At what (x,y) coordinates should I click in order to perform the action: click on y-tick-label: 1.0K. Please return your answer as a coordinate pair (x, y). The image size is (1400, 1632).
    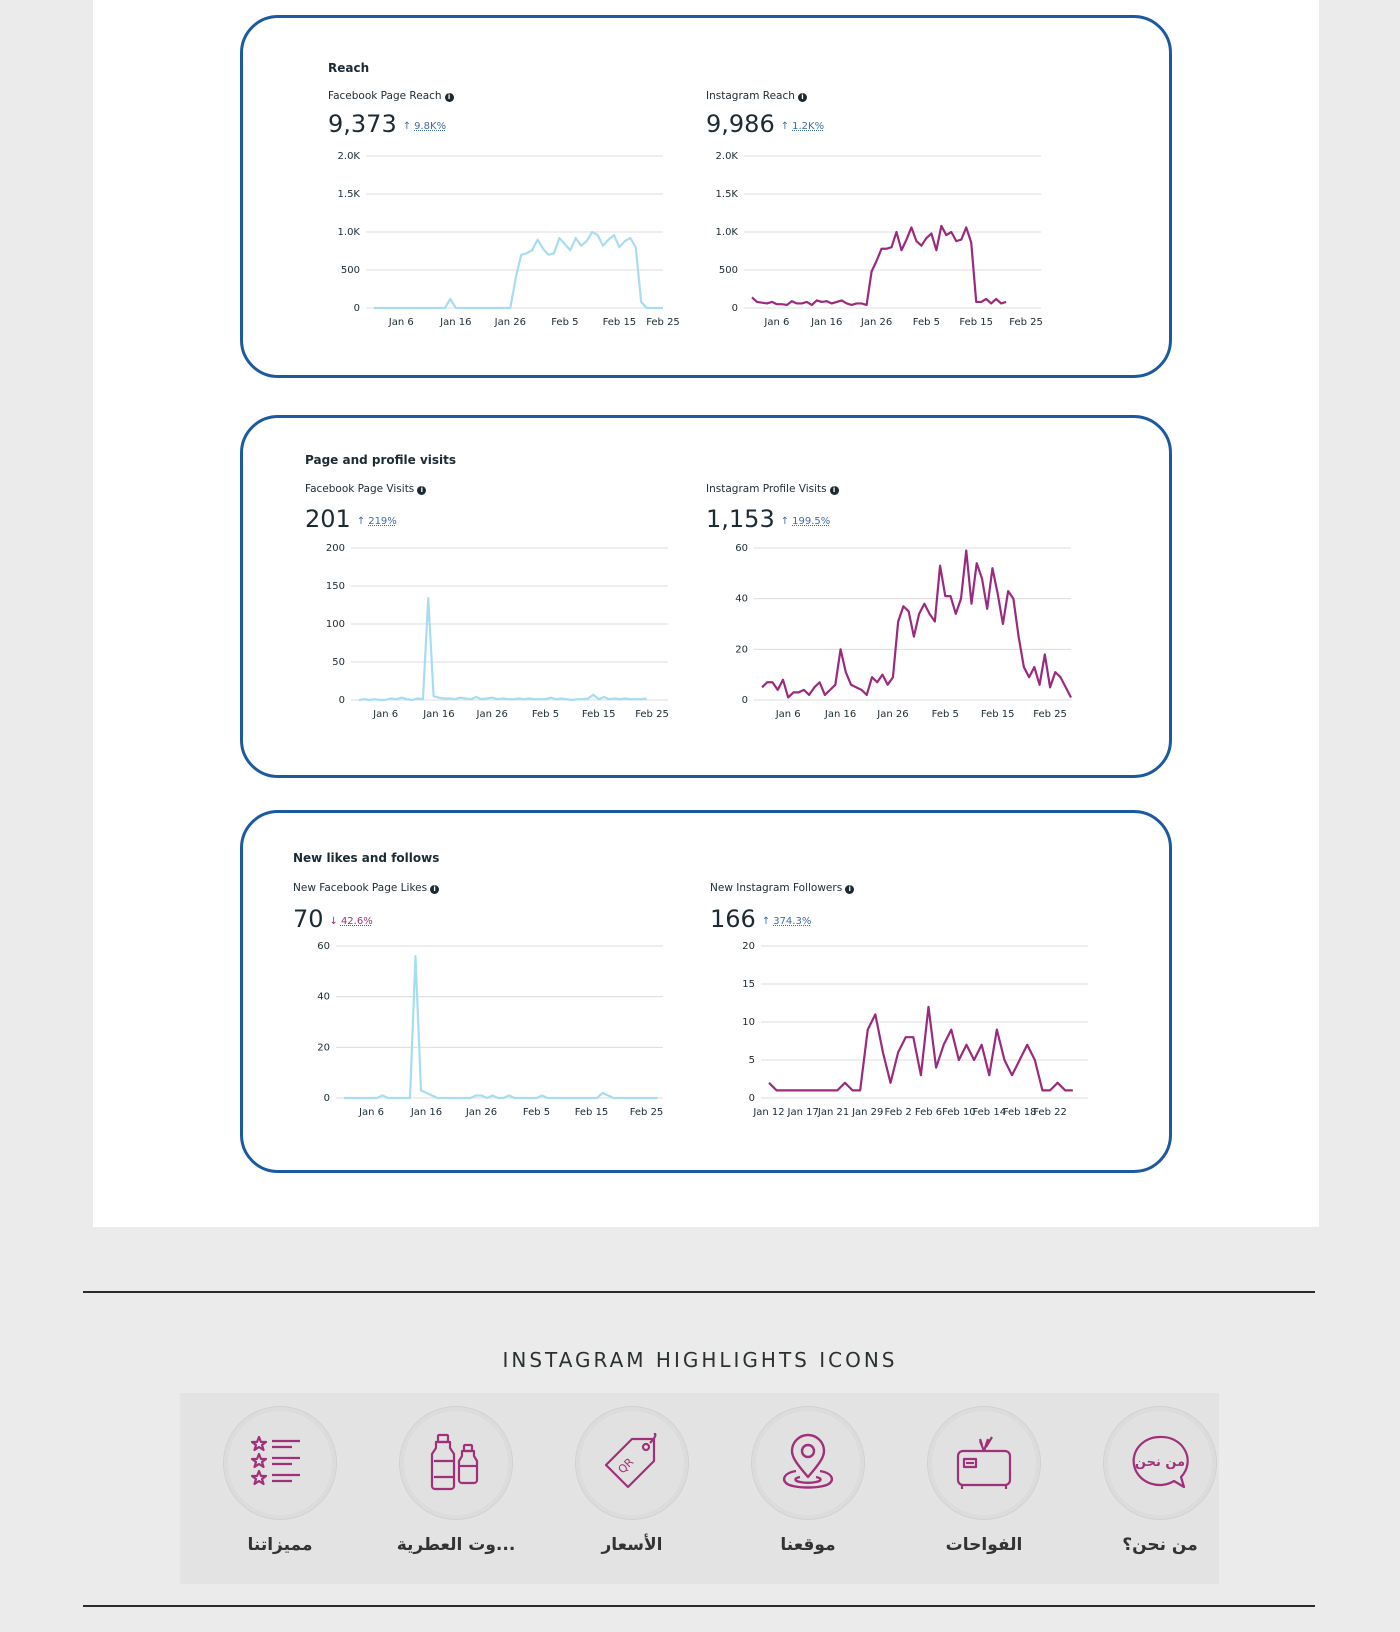
    Looking at the image, I should click on (349, 232).